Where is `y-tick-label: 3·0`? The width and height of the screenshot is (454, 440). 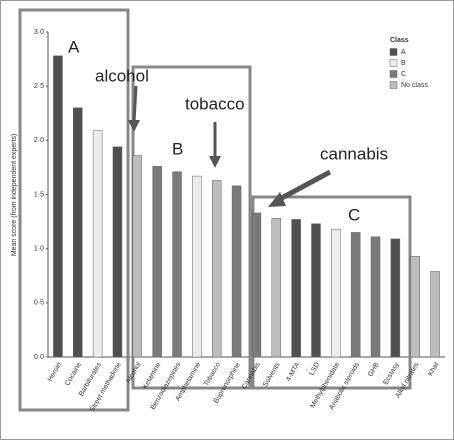
y-tick-label: 3·0 is located at coordinates (39, 32).